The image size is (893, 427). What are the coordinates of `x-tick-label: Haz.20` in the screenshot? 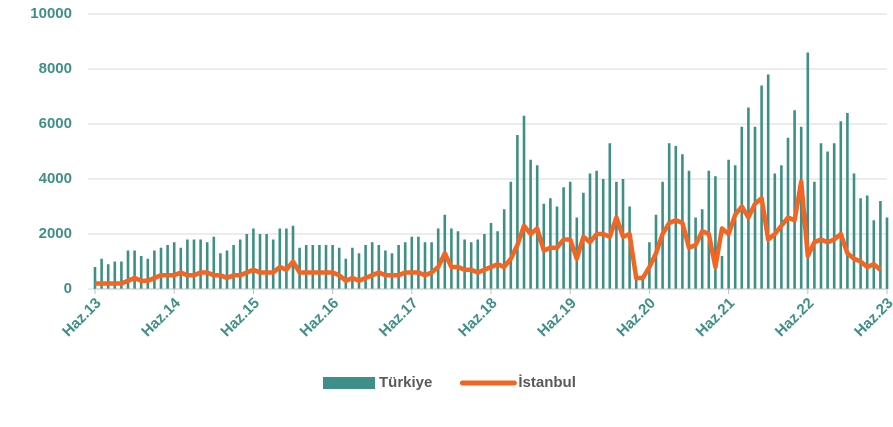 It's located at (636, 318).